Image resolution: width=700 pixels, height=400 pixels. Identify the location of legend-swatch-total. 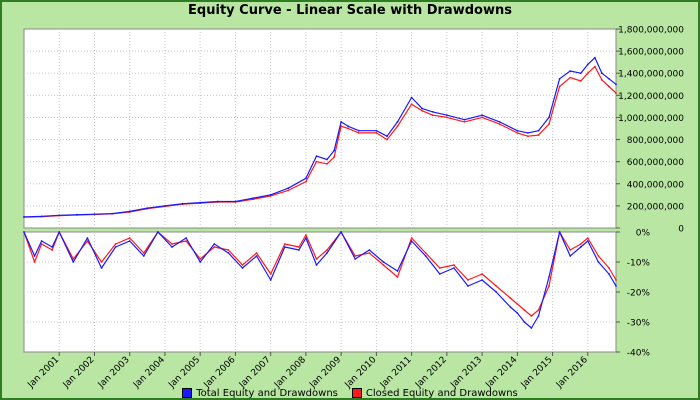
(187, 393).